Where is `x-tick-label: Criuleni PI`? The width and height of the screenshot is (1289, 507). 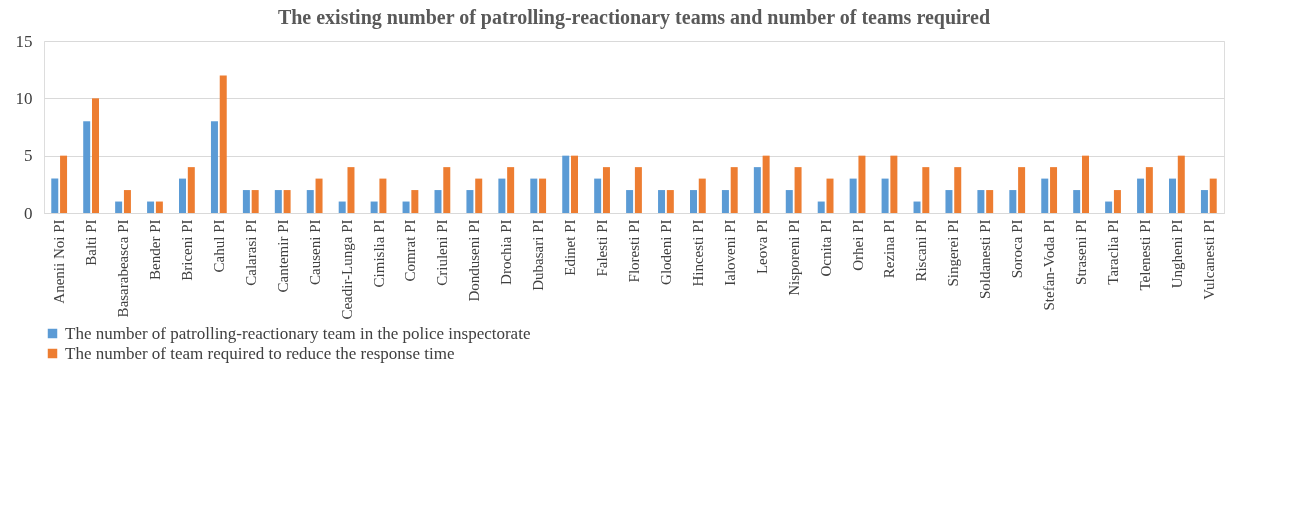 x-tick-label: Criuleni PI is located at coordinates (442, 252).